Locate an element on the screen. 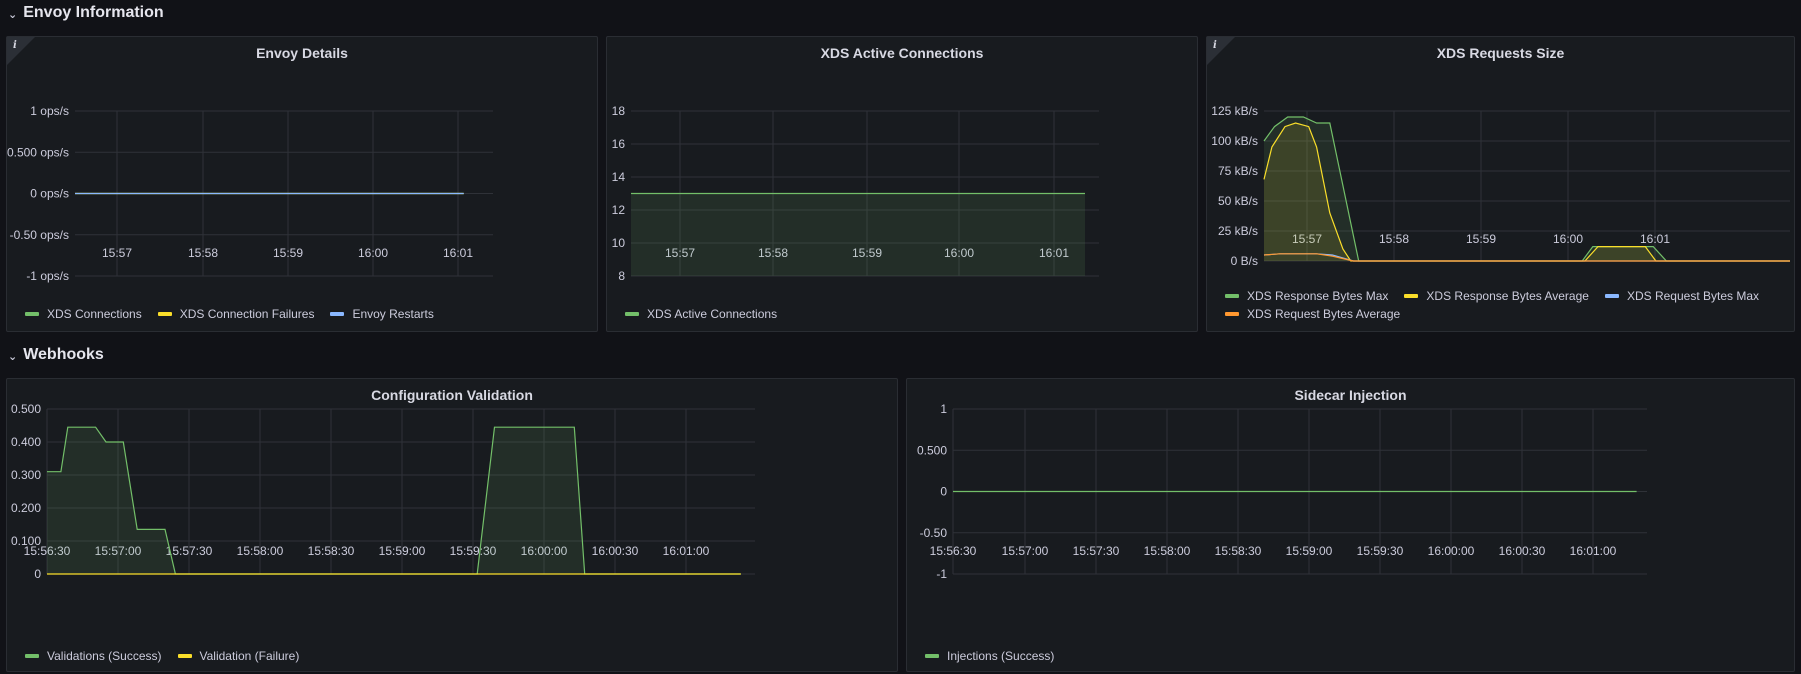  y-tick-label: 0.200 is located at coordinates (26, 508).